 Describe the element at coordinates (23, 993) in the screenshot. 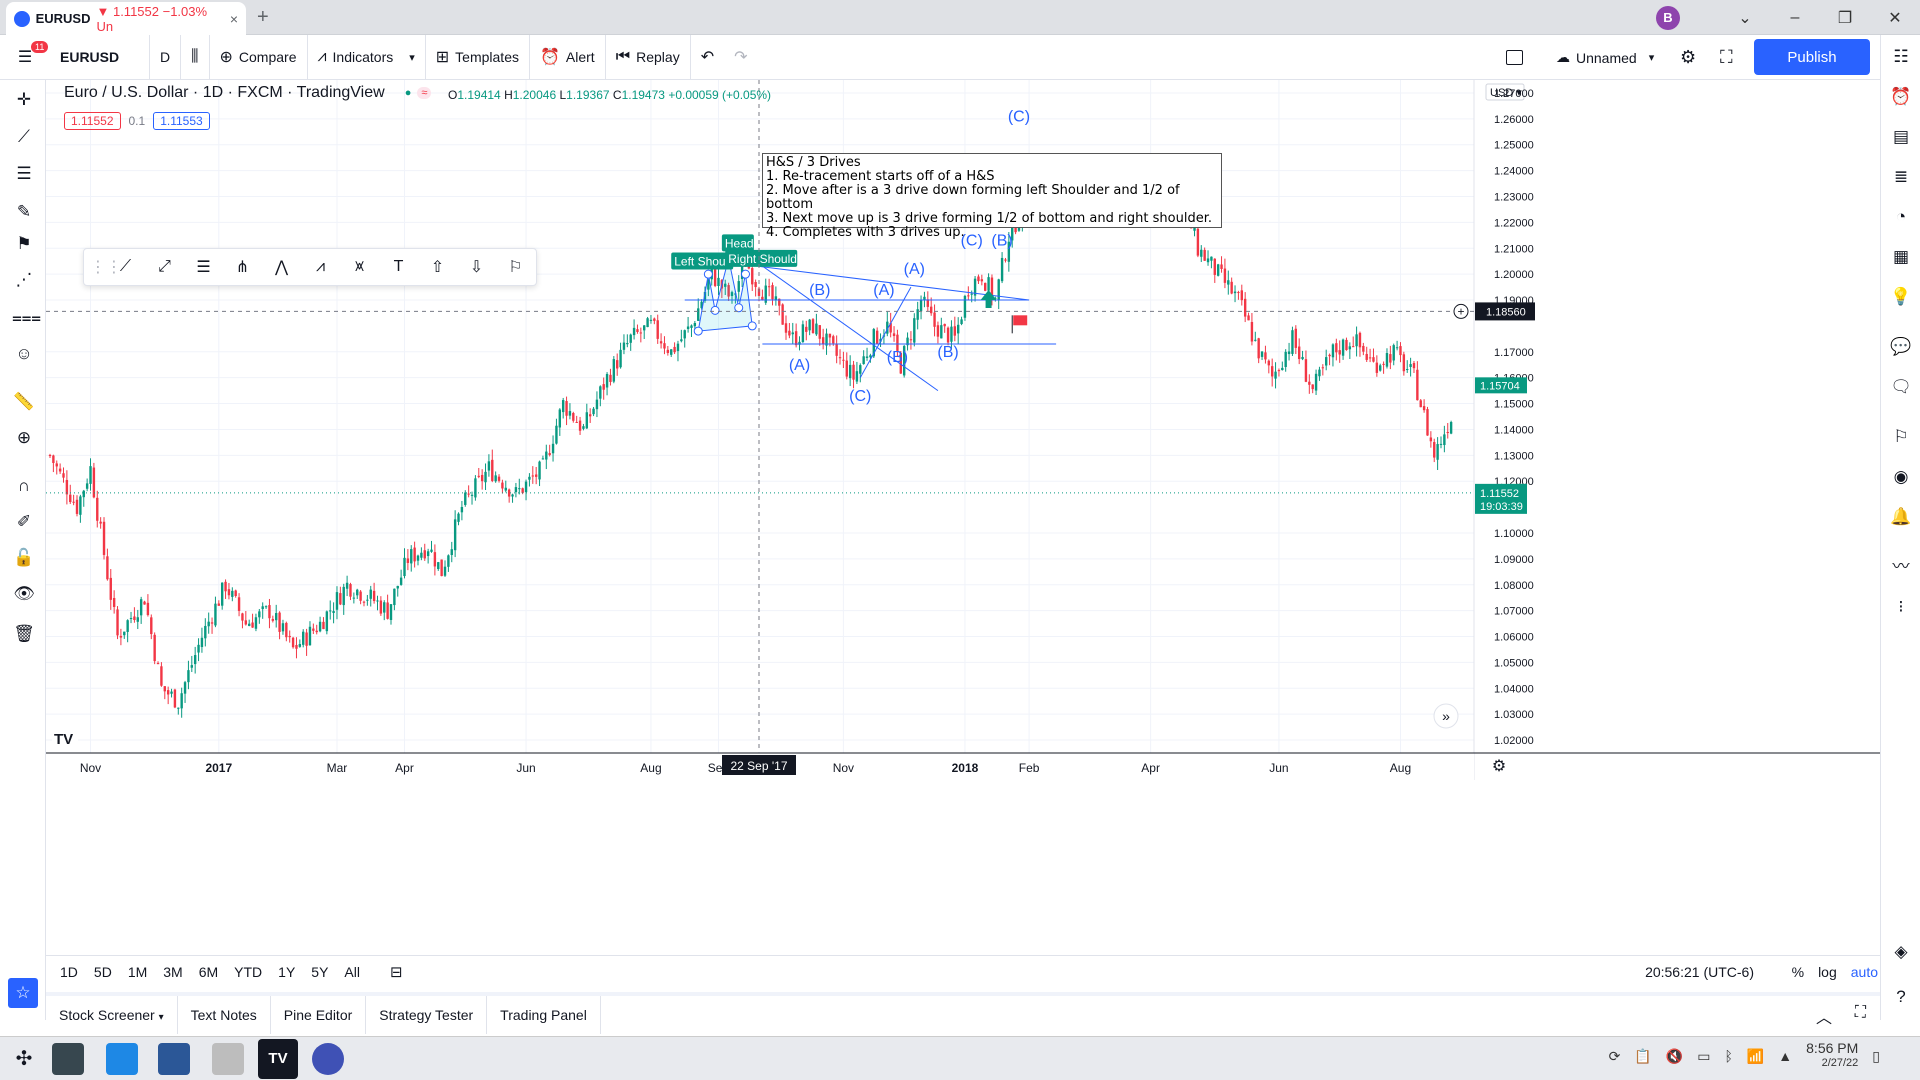

I see `favorites-star-icon: ☆` at that location.